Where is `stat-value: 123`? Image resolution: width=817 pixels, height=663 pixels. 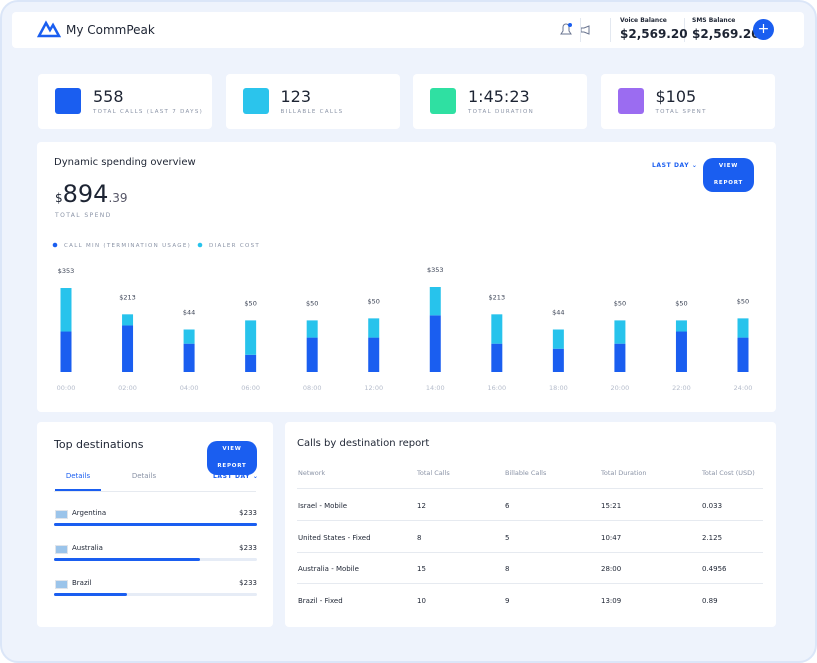 stat-value: 123 is located at coordinates (296, 96).